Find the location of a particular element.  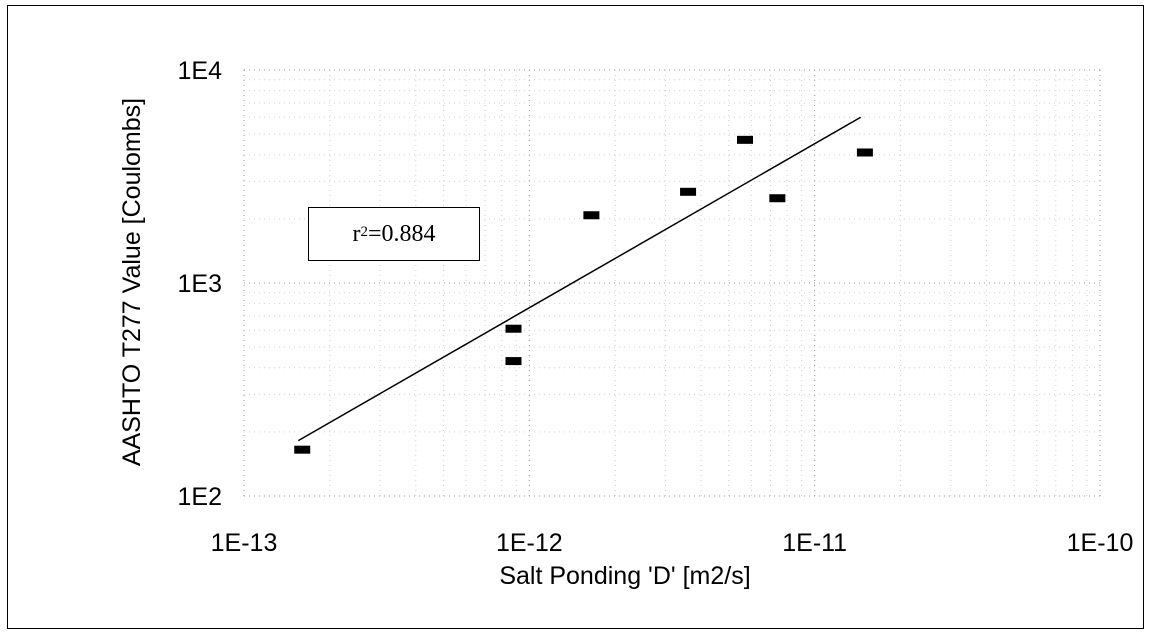

y-tick-labels: 1E2 1E3 1E4 is located at coordinates (200, 284).